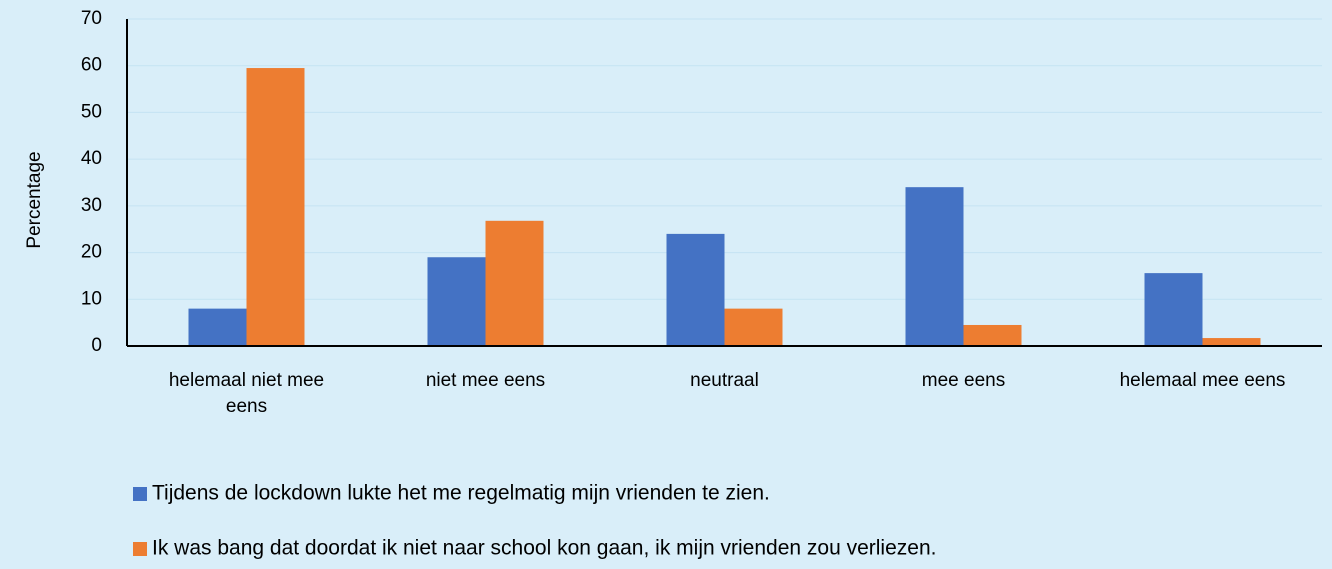 The width and height of the screenshot is (1332, 569). I want to click on y-tick-label: 0, so click(96, 345).